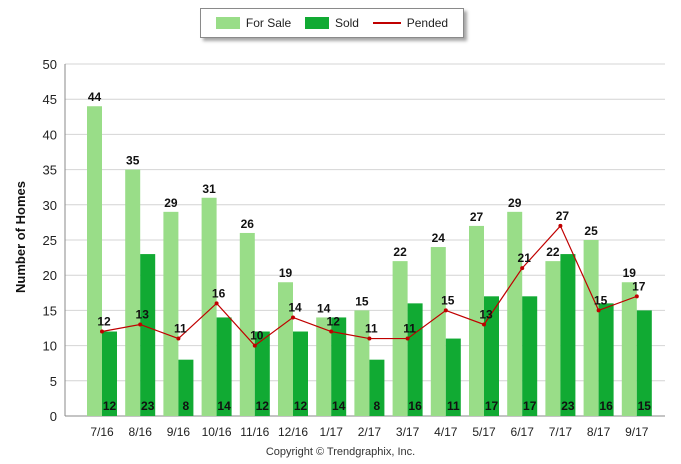  I want to click on data-label-pended: 17, so click(639, 286).